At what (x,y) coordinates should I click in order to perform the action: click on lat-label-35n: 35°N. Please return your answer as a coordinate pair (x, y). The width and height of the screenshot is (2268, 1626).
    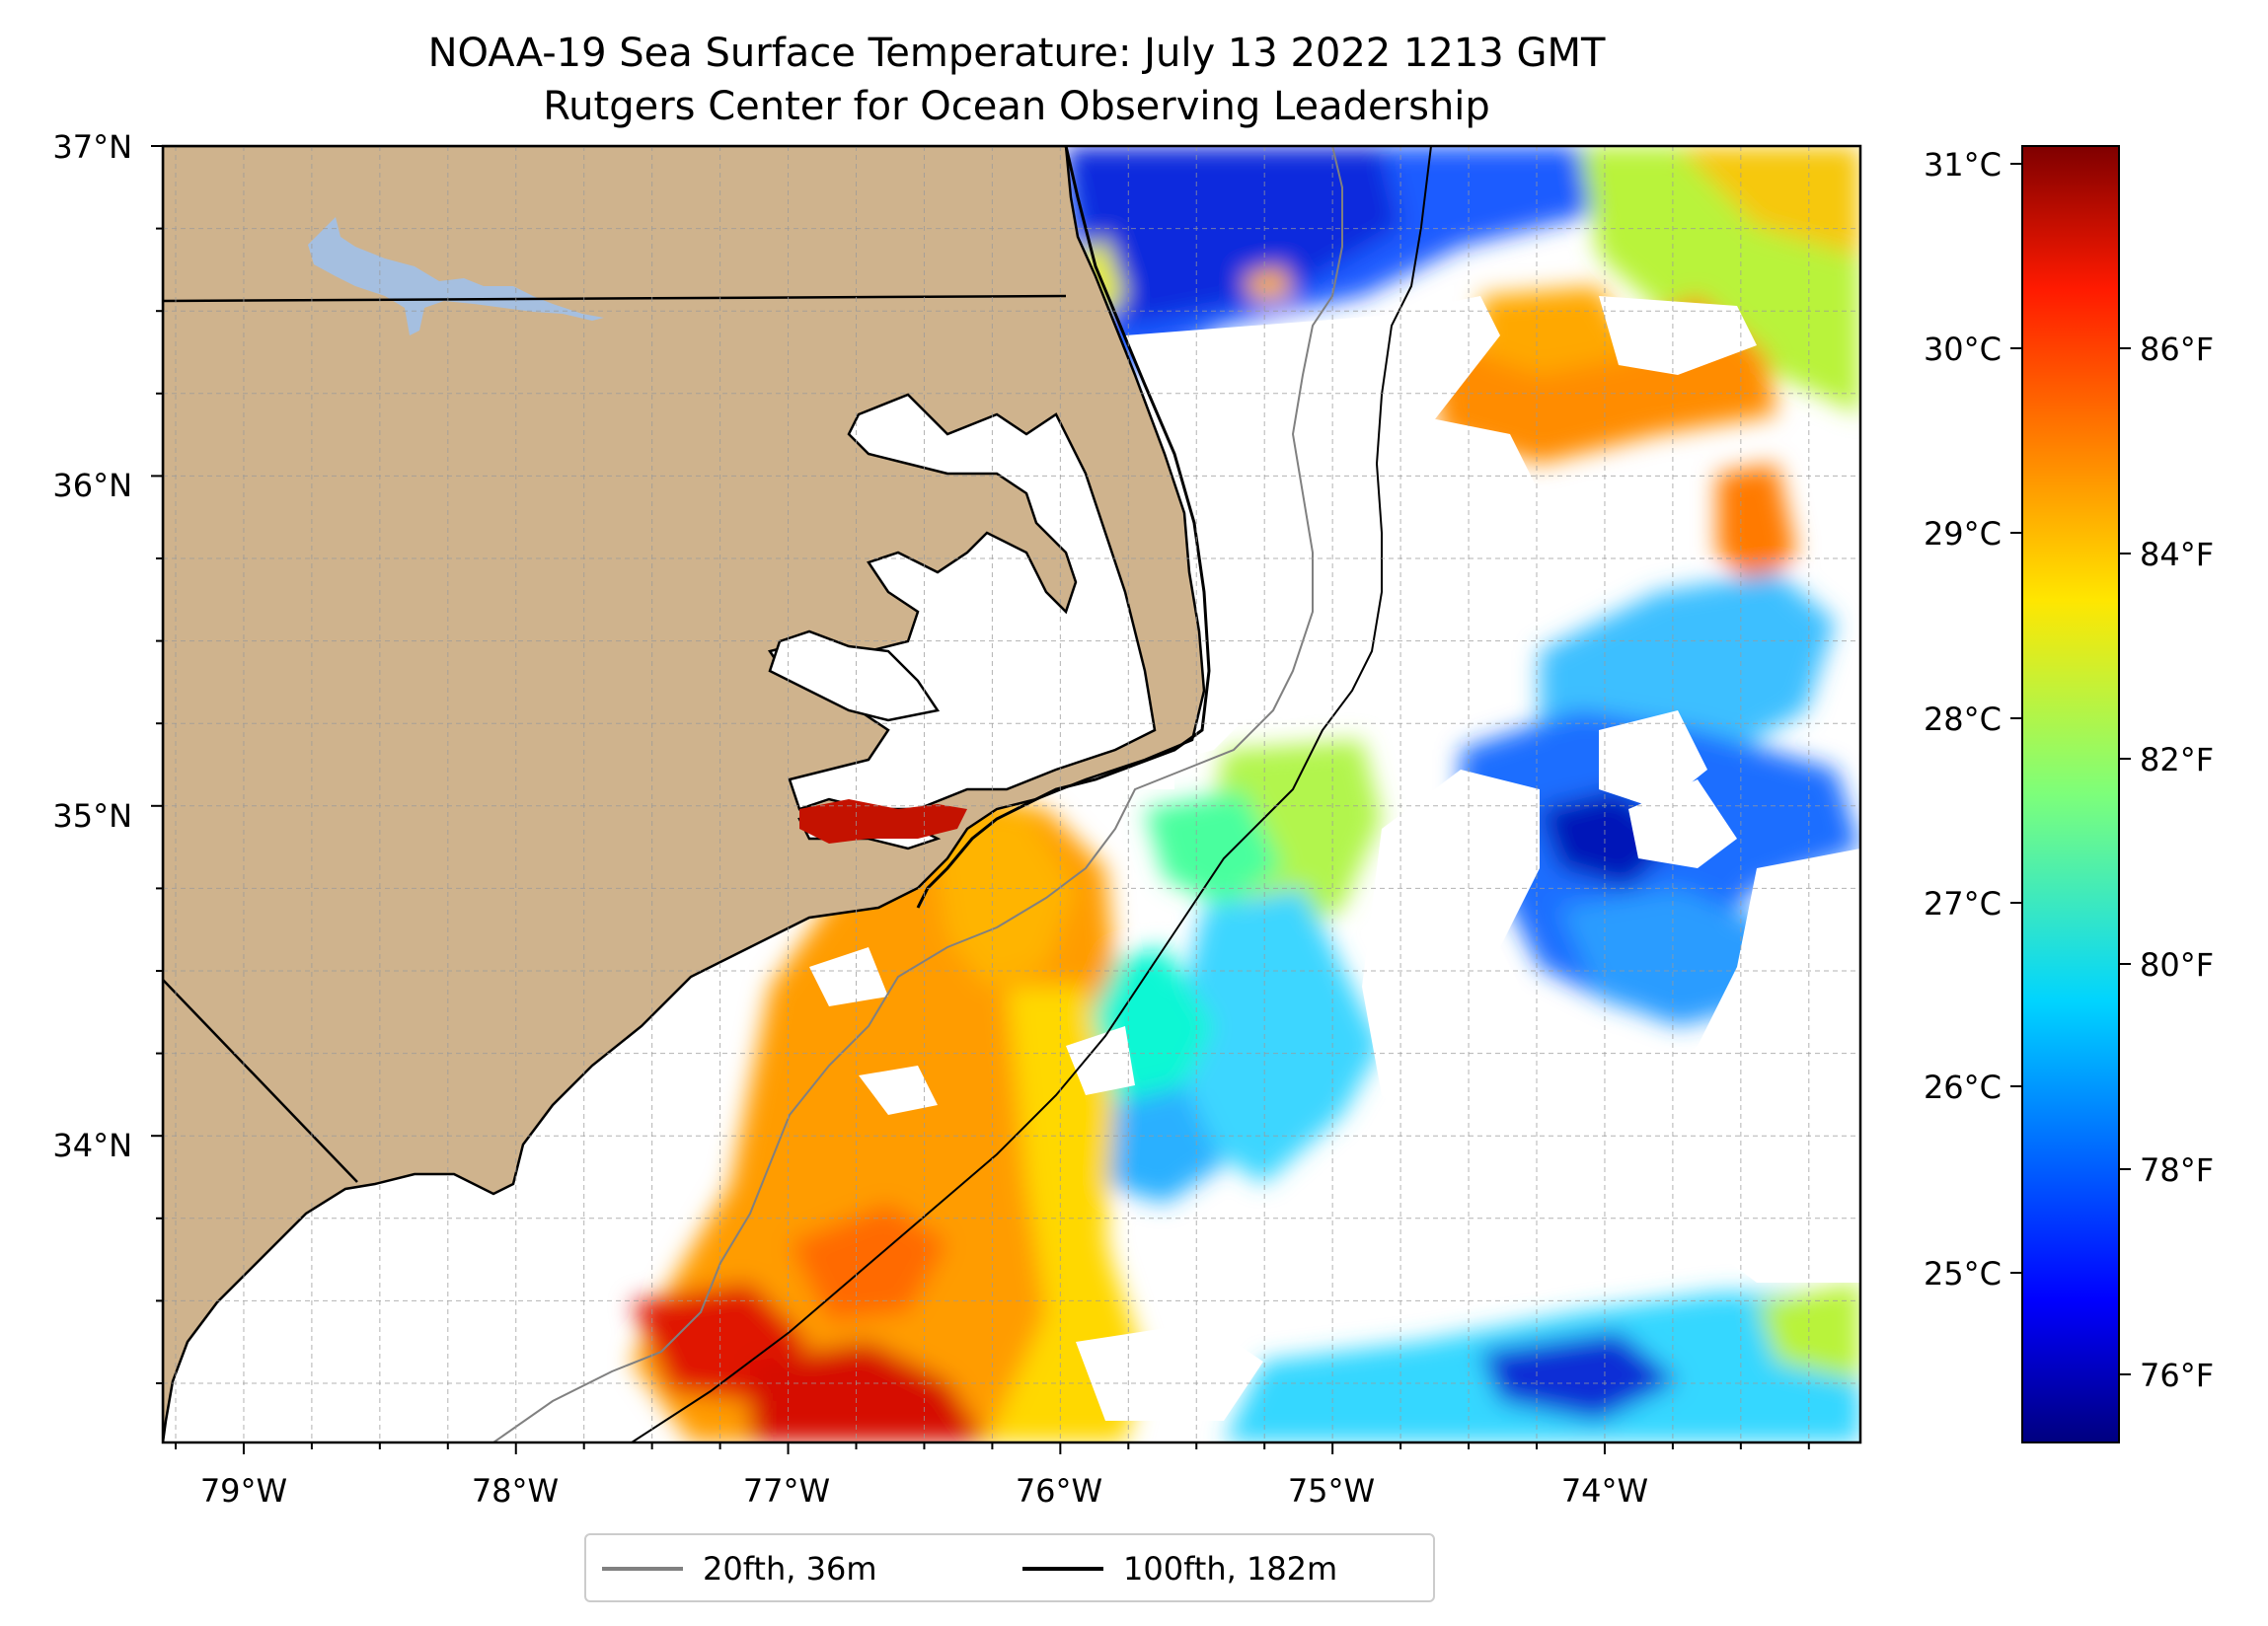
    Looking at the image, I should click on (92, 816).